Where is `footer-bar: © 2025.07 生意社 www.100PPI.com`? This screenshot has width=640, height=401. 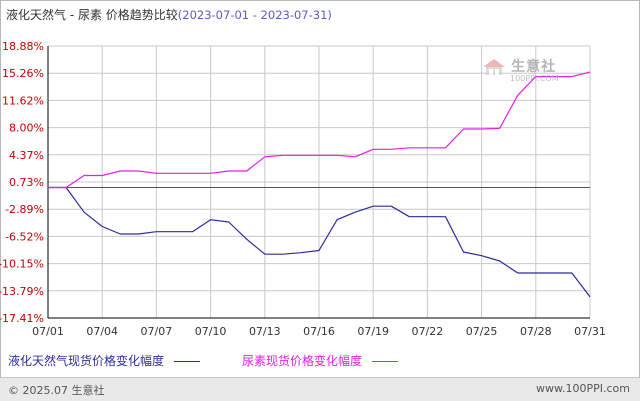
footer-bar: © 2025.07 生意社 www.100PPI.com is located at coordinates (320, 389).